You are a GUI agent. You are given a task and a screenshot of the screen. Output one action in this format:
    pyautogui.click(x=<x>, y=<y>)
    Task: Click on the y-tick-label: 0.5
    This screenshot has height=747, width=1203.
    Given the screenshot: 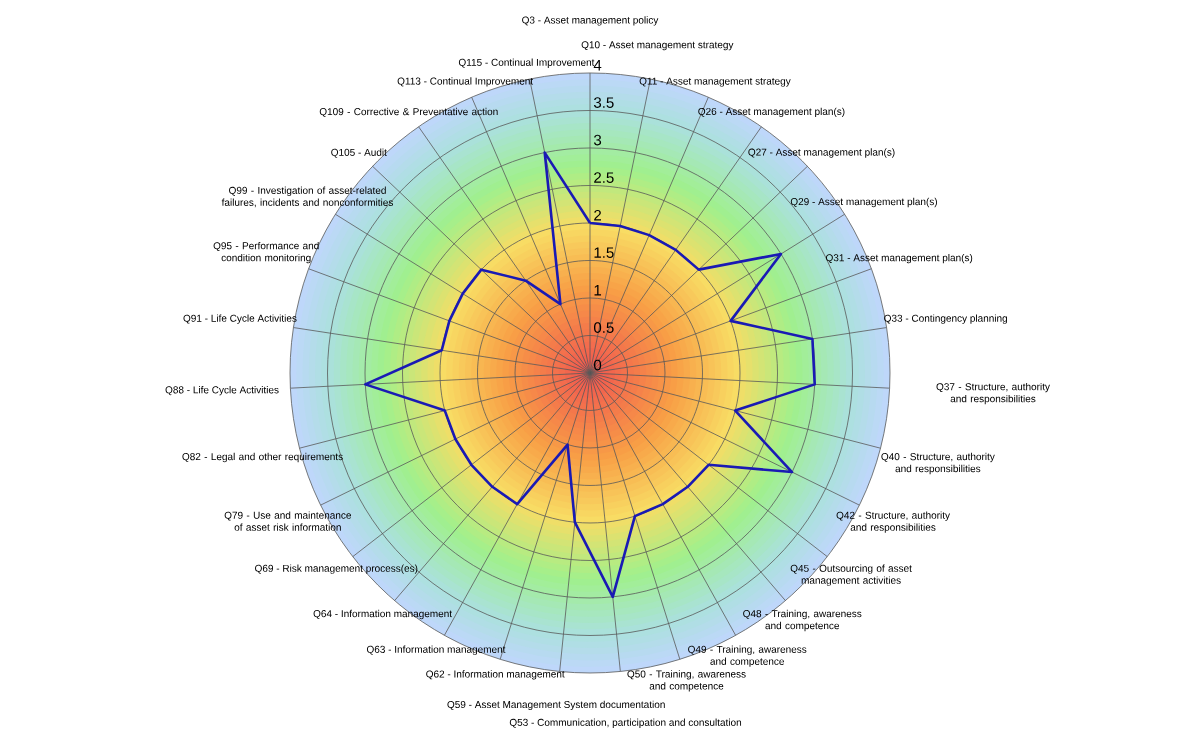 What is the action you would take?
    pyautogui.click(x=604, y=327)
    